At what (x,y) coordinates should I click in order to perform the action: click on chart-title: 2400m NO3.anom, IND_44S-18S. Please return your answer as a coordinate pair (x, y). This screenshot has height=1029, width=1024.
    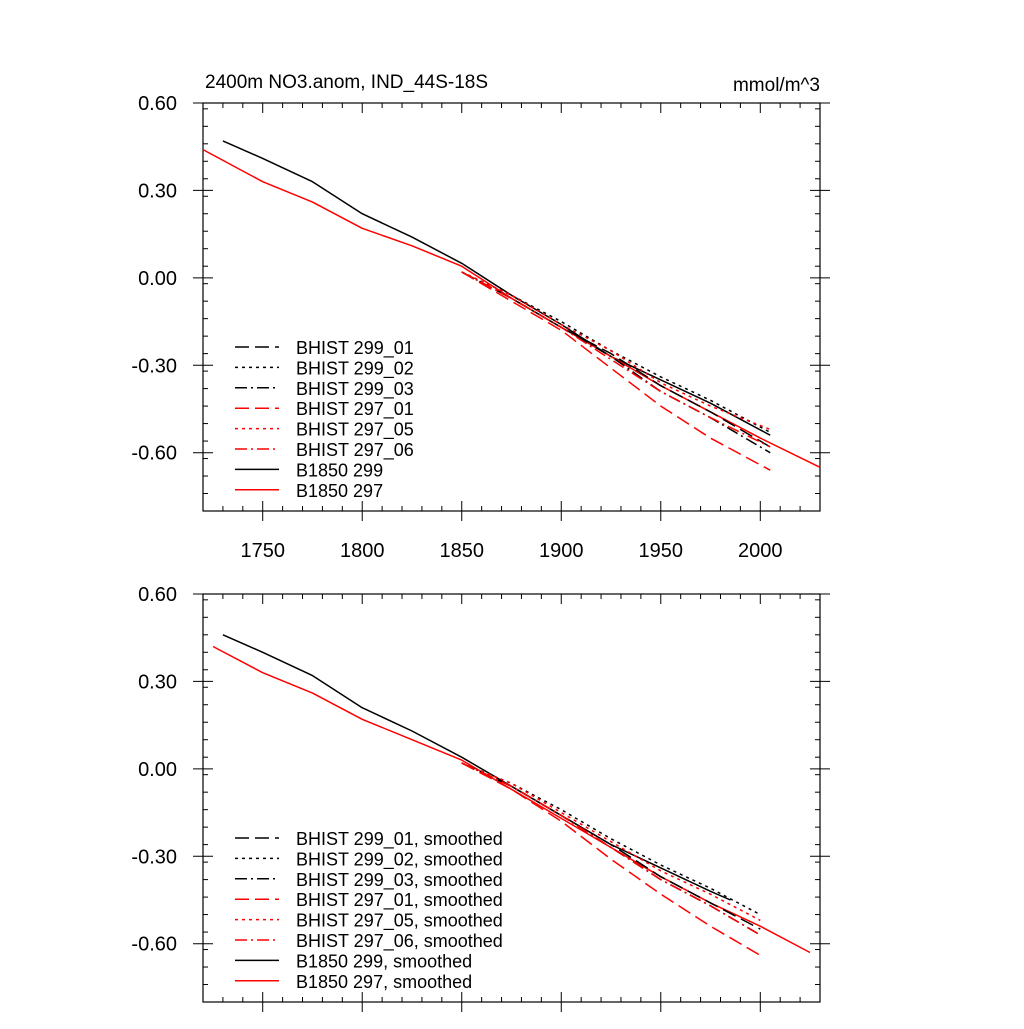
    Looking at the image, I should click on (346, 82).